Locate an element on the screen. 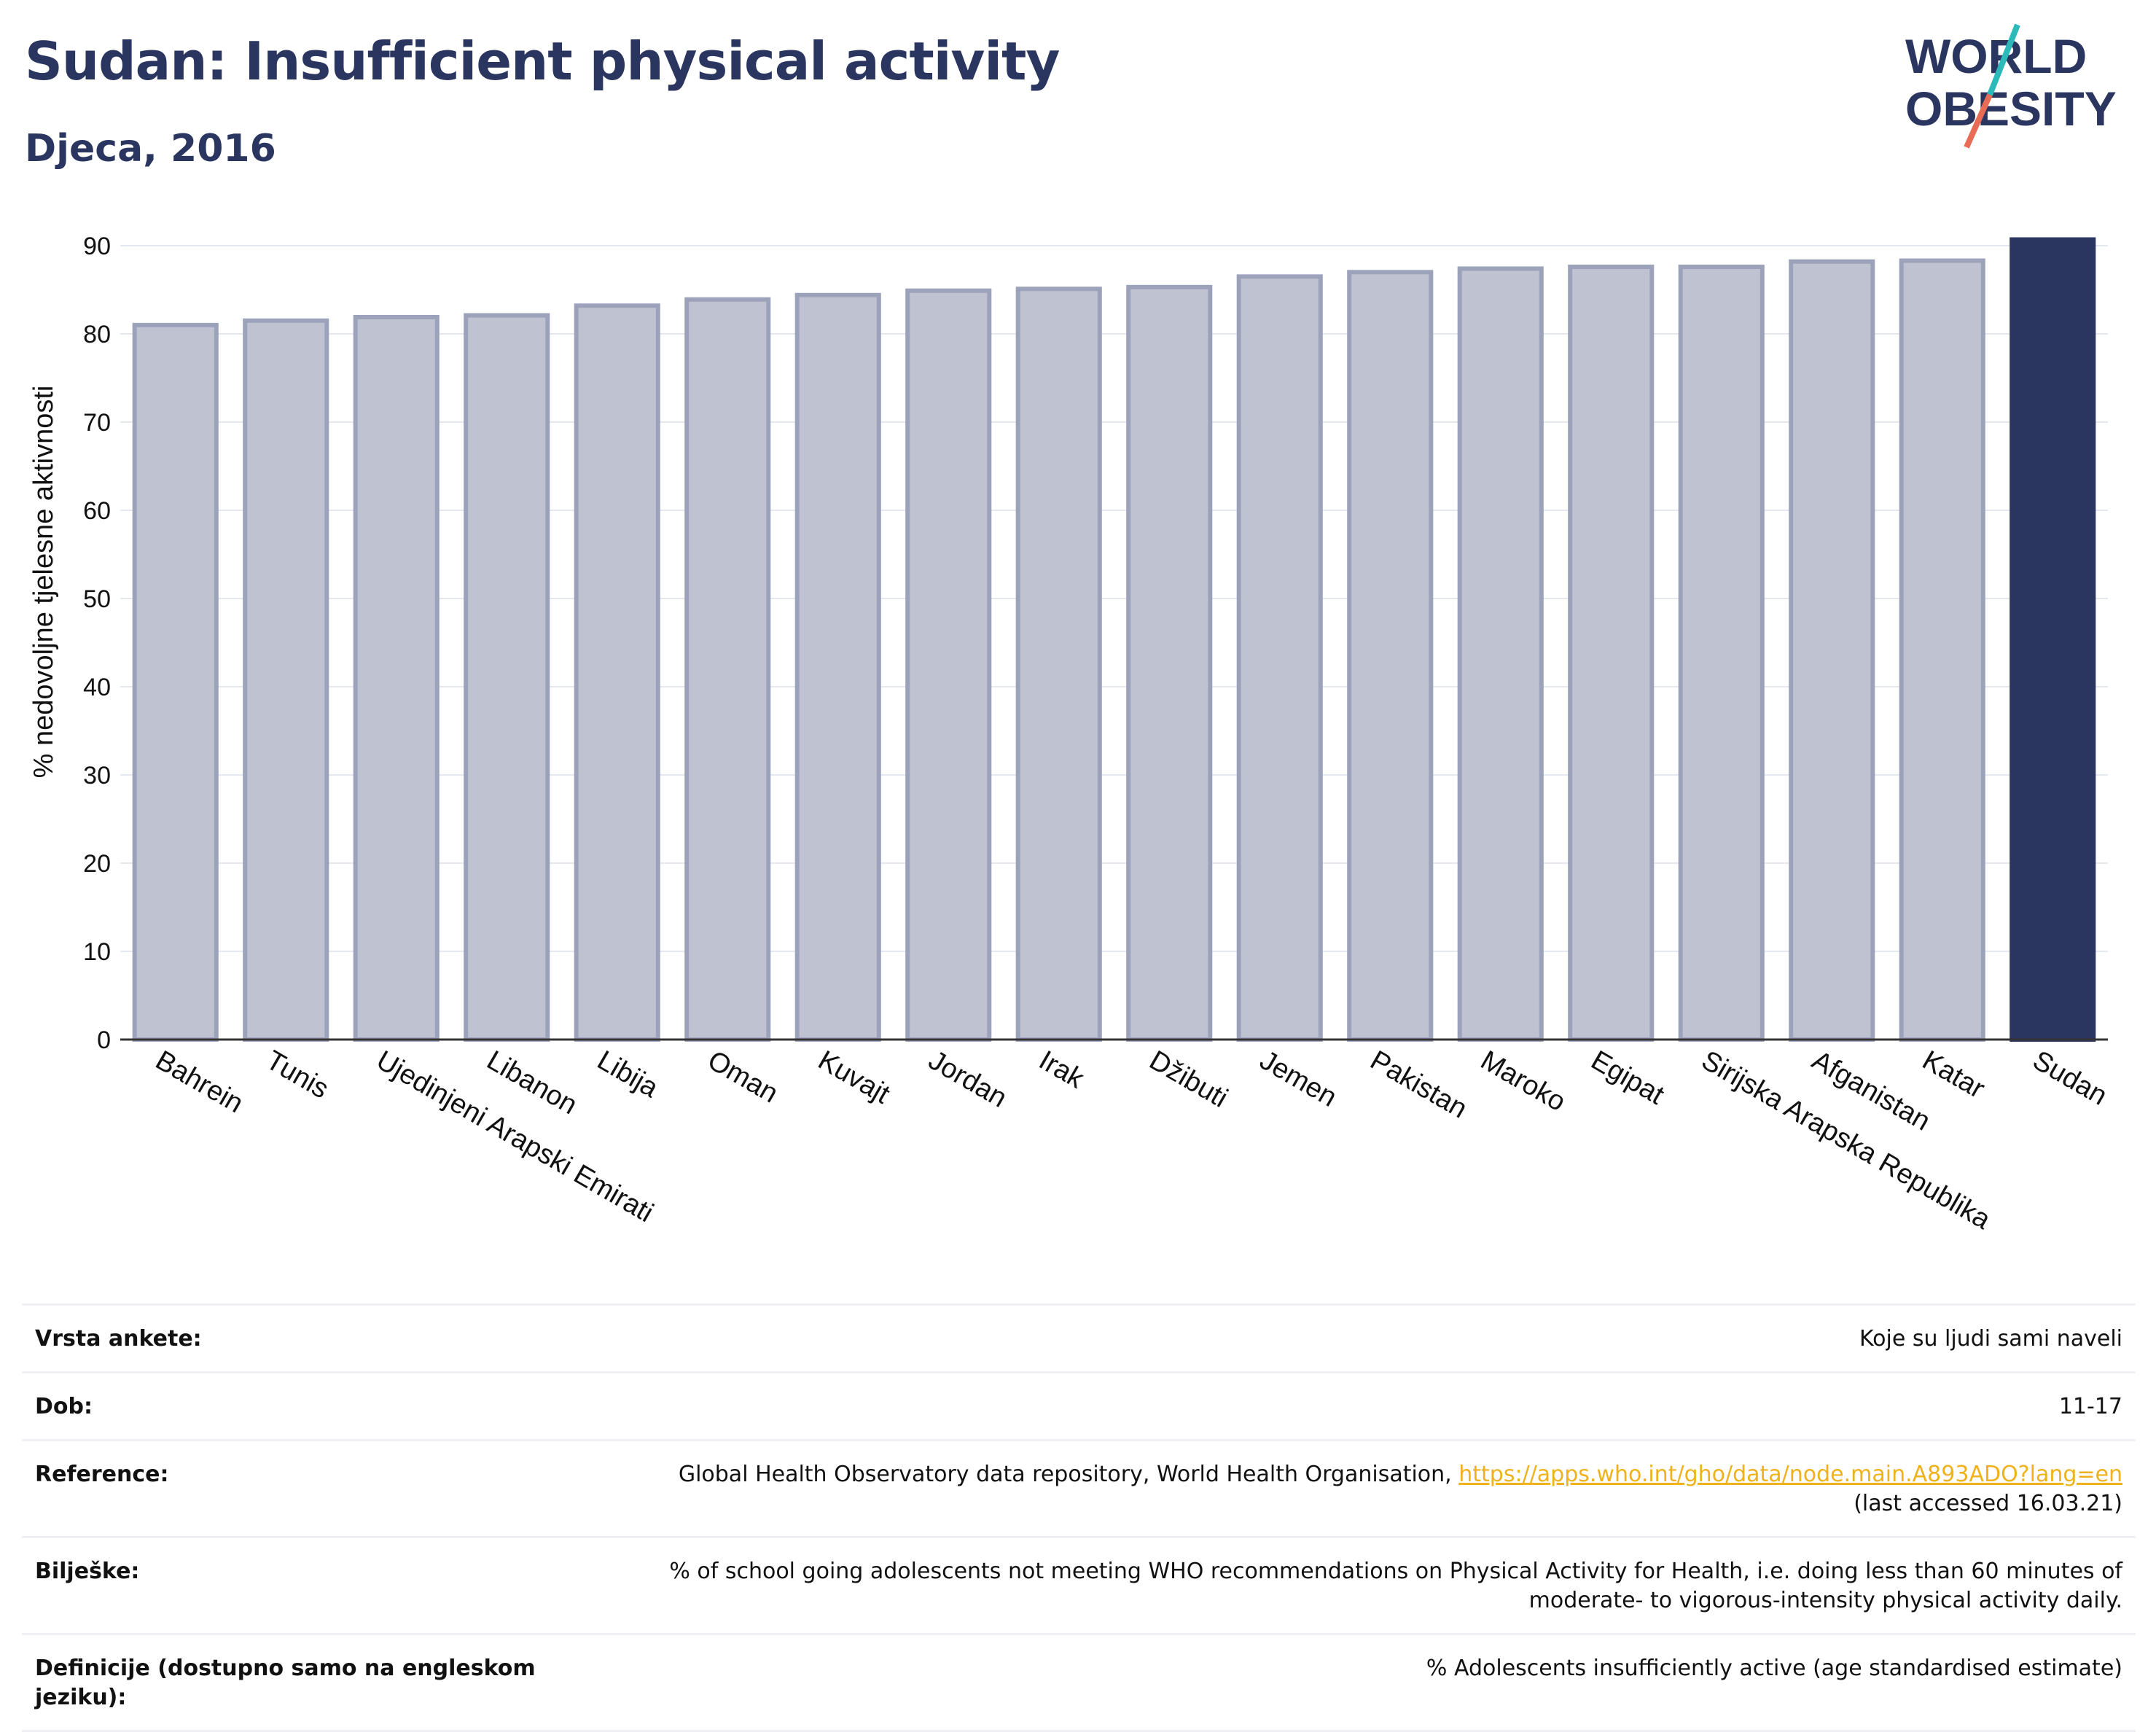 Image resolution: width=2156 pixels, height=1735 pixels. bar-ujedinjeni-arapski-emirati is located at coordinates (396, 678).